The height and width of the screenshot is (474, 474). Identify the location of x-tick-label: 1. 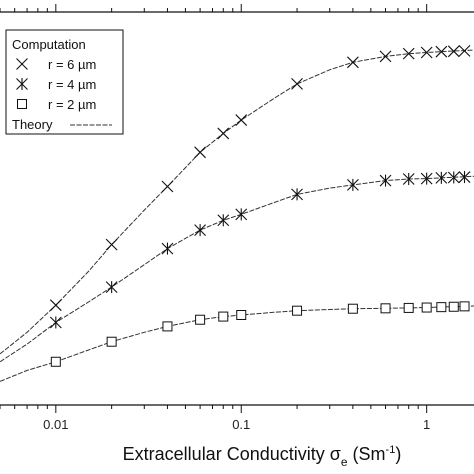
(426, 424).